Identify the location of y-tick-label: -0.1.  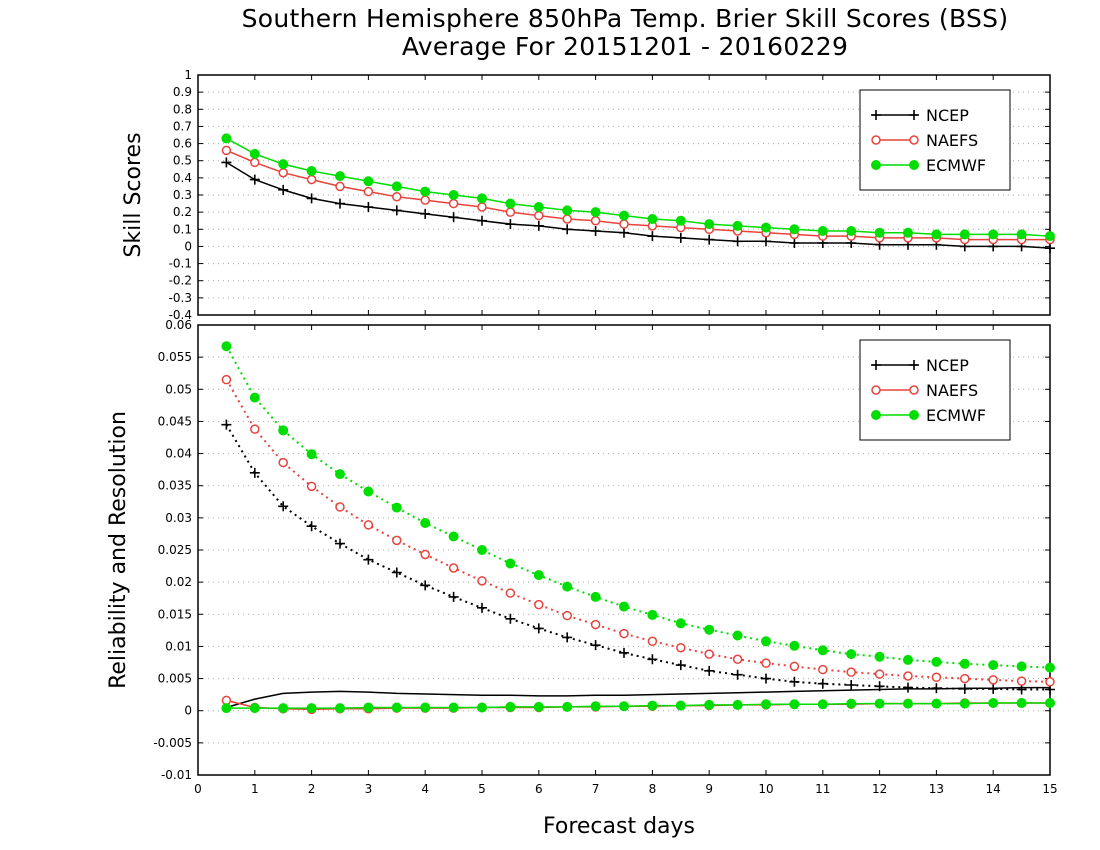
(180, 264).